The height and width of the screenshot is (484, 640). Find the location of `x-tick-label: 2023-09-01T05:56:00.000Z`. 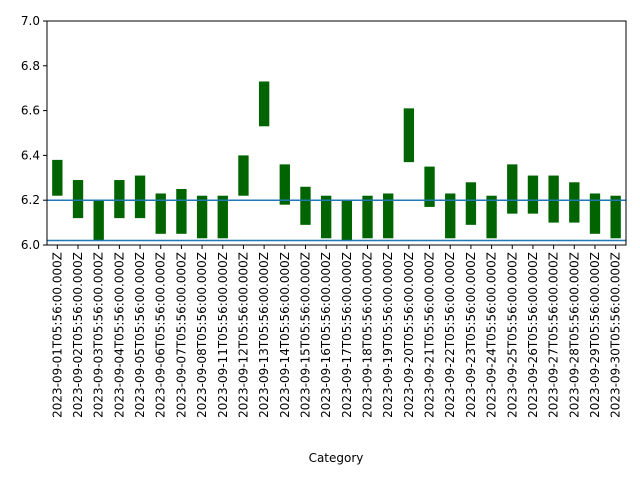

x-tick-label: 2023-09-01T05:56:00.000Z is located at coordinates (57, 335).